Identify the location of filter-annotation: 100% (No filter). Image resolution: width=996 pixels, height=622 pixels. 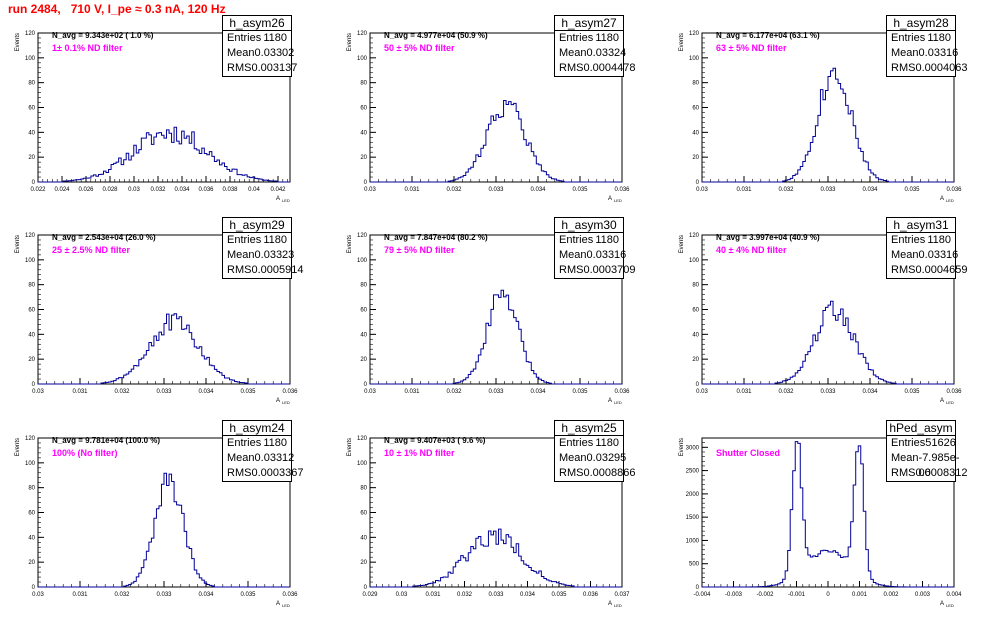
(85, 453).